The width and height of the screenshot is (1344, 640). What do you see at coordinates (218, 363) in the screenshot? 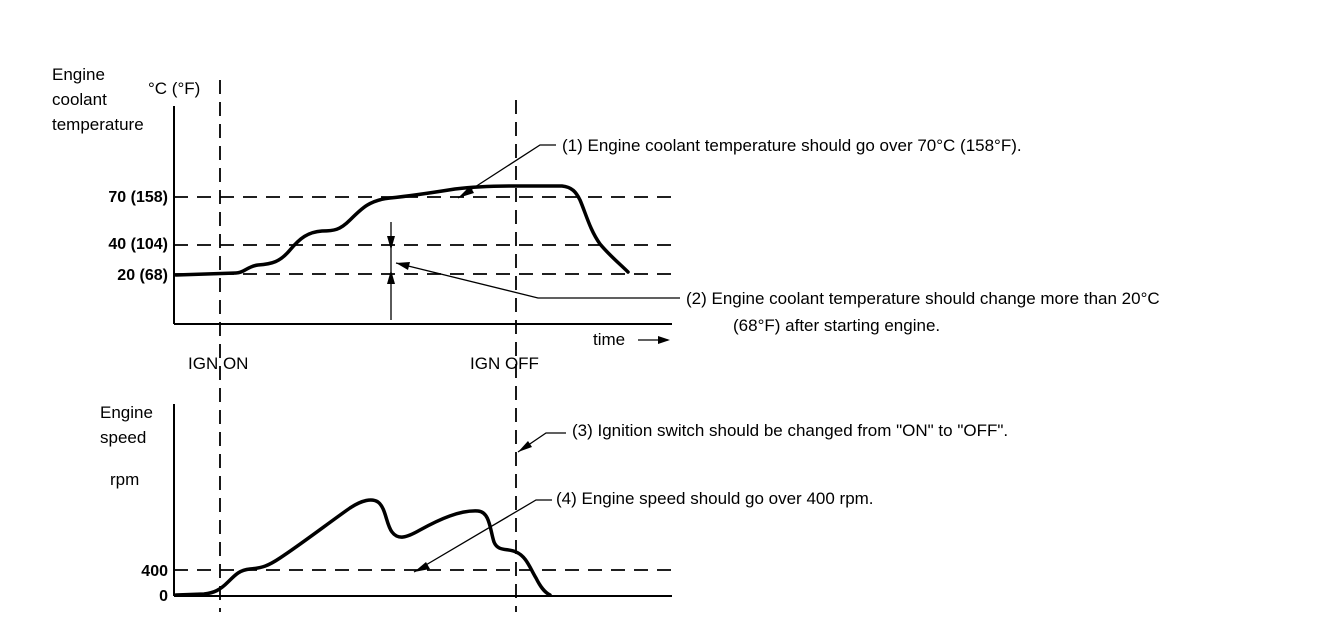
I see `ign-on-label: IGN ON` at bounding box center [218, 363].